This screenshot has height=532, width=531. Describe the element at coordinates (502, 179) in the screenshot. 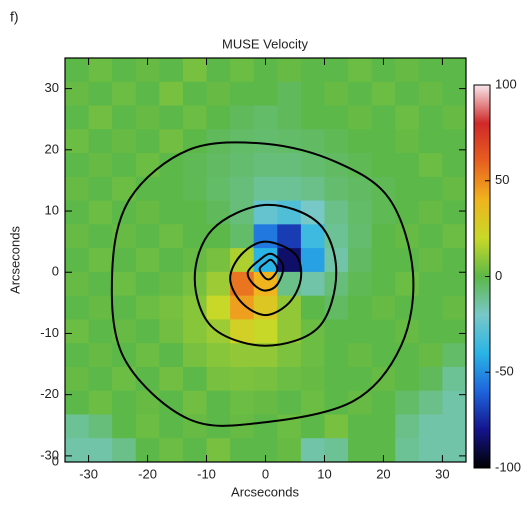

I see `colorbar-tick-label: 50` at that location.